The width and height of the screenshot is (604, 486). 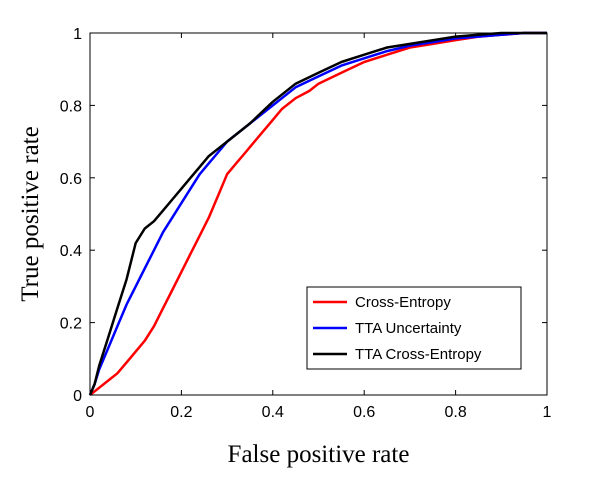 What do you see at coordinates (77, 34) in the screenshot?
I see `y-tick-label: 1` at bounding box center [77, 34].